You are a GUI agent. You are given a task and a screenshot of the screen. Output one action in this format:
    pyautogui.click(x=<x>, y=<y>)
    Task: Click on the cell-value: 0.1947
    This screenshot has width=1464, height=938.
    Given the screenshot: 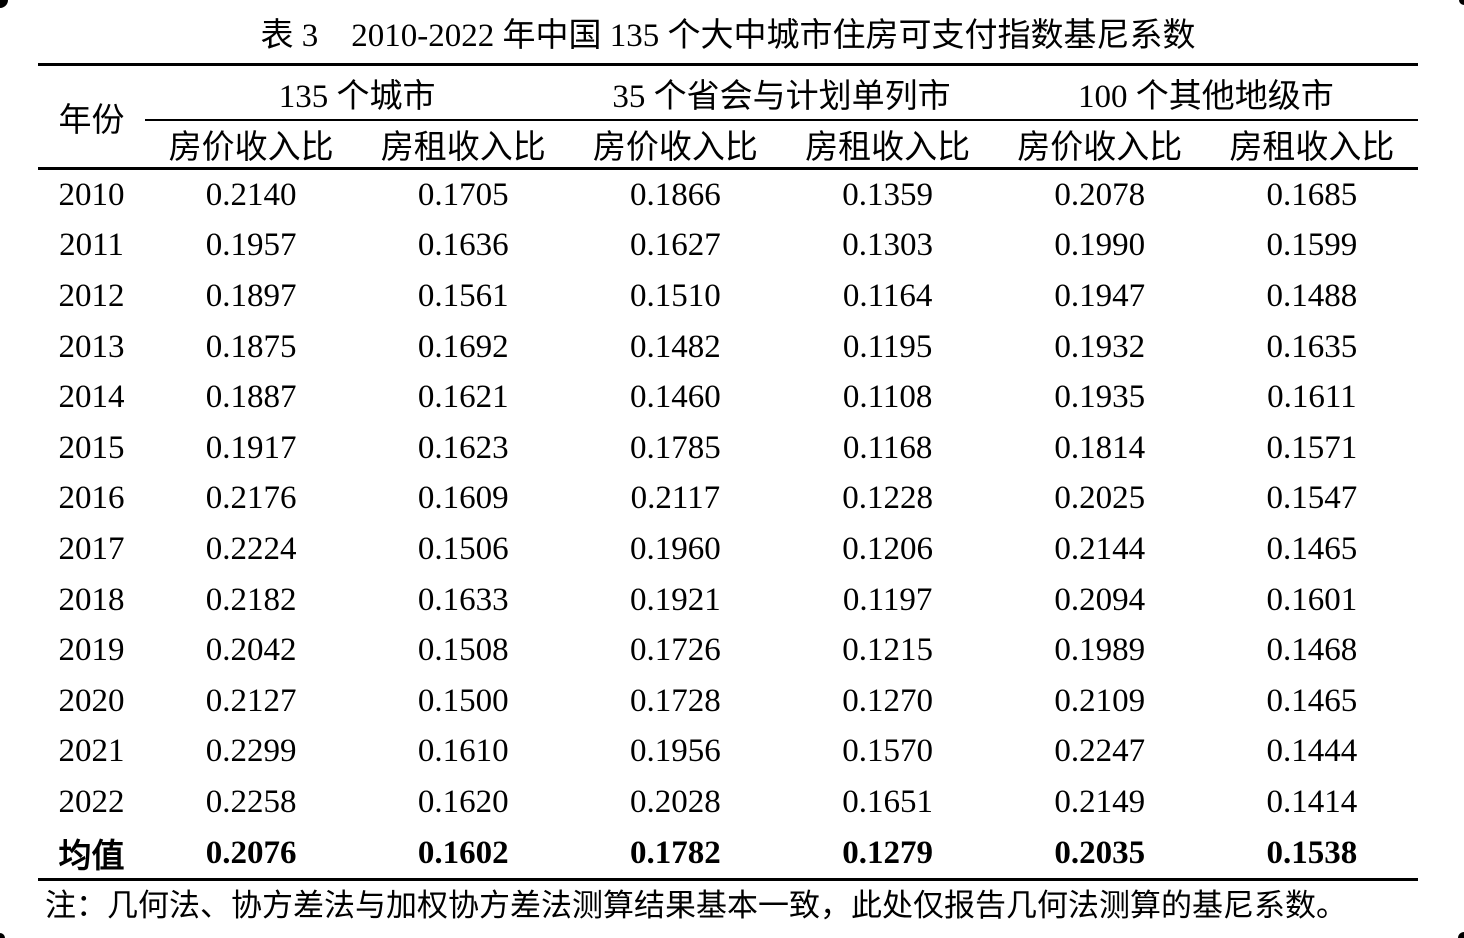 What is the action you would take?
    pyautogui.click(x=1100, y=295)
    